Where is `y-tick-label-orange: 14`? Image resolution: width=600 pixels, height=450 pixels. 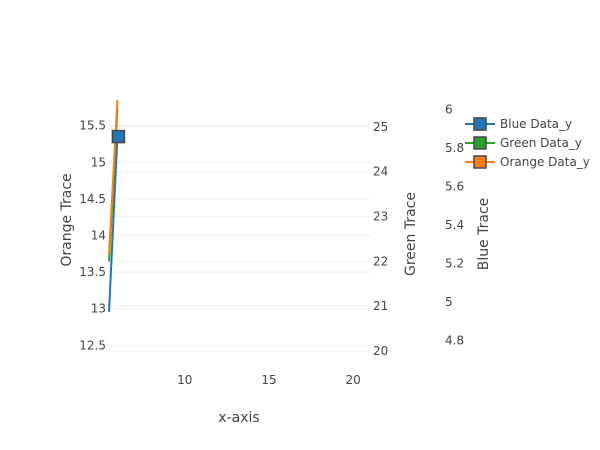 y-tick-label-orange: 14 is located at coordinates (98, 235).